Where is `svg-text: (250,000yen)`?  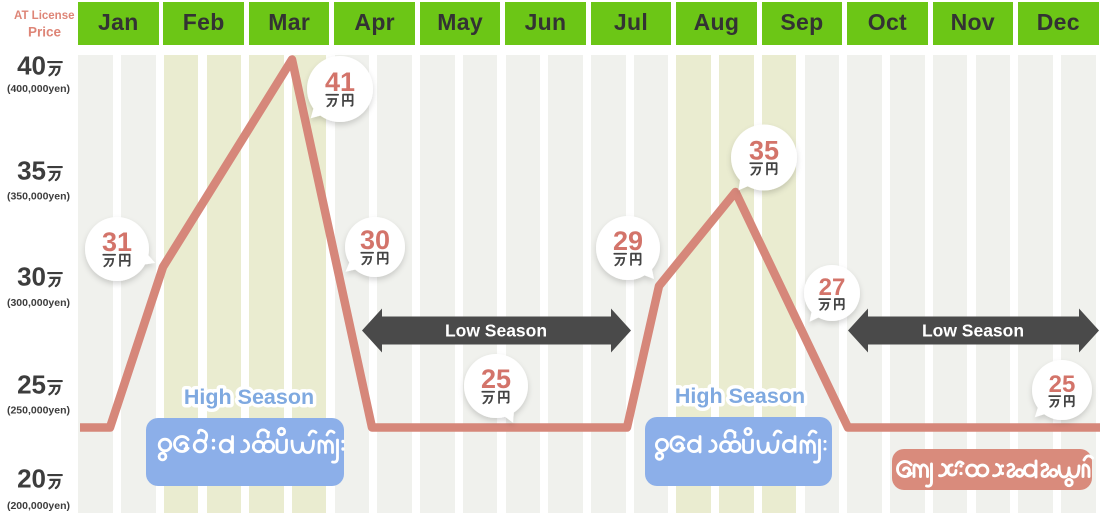 svg-text: (250,000yen) is located at coordinates (38, 410).